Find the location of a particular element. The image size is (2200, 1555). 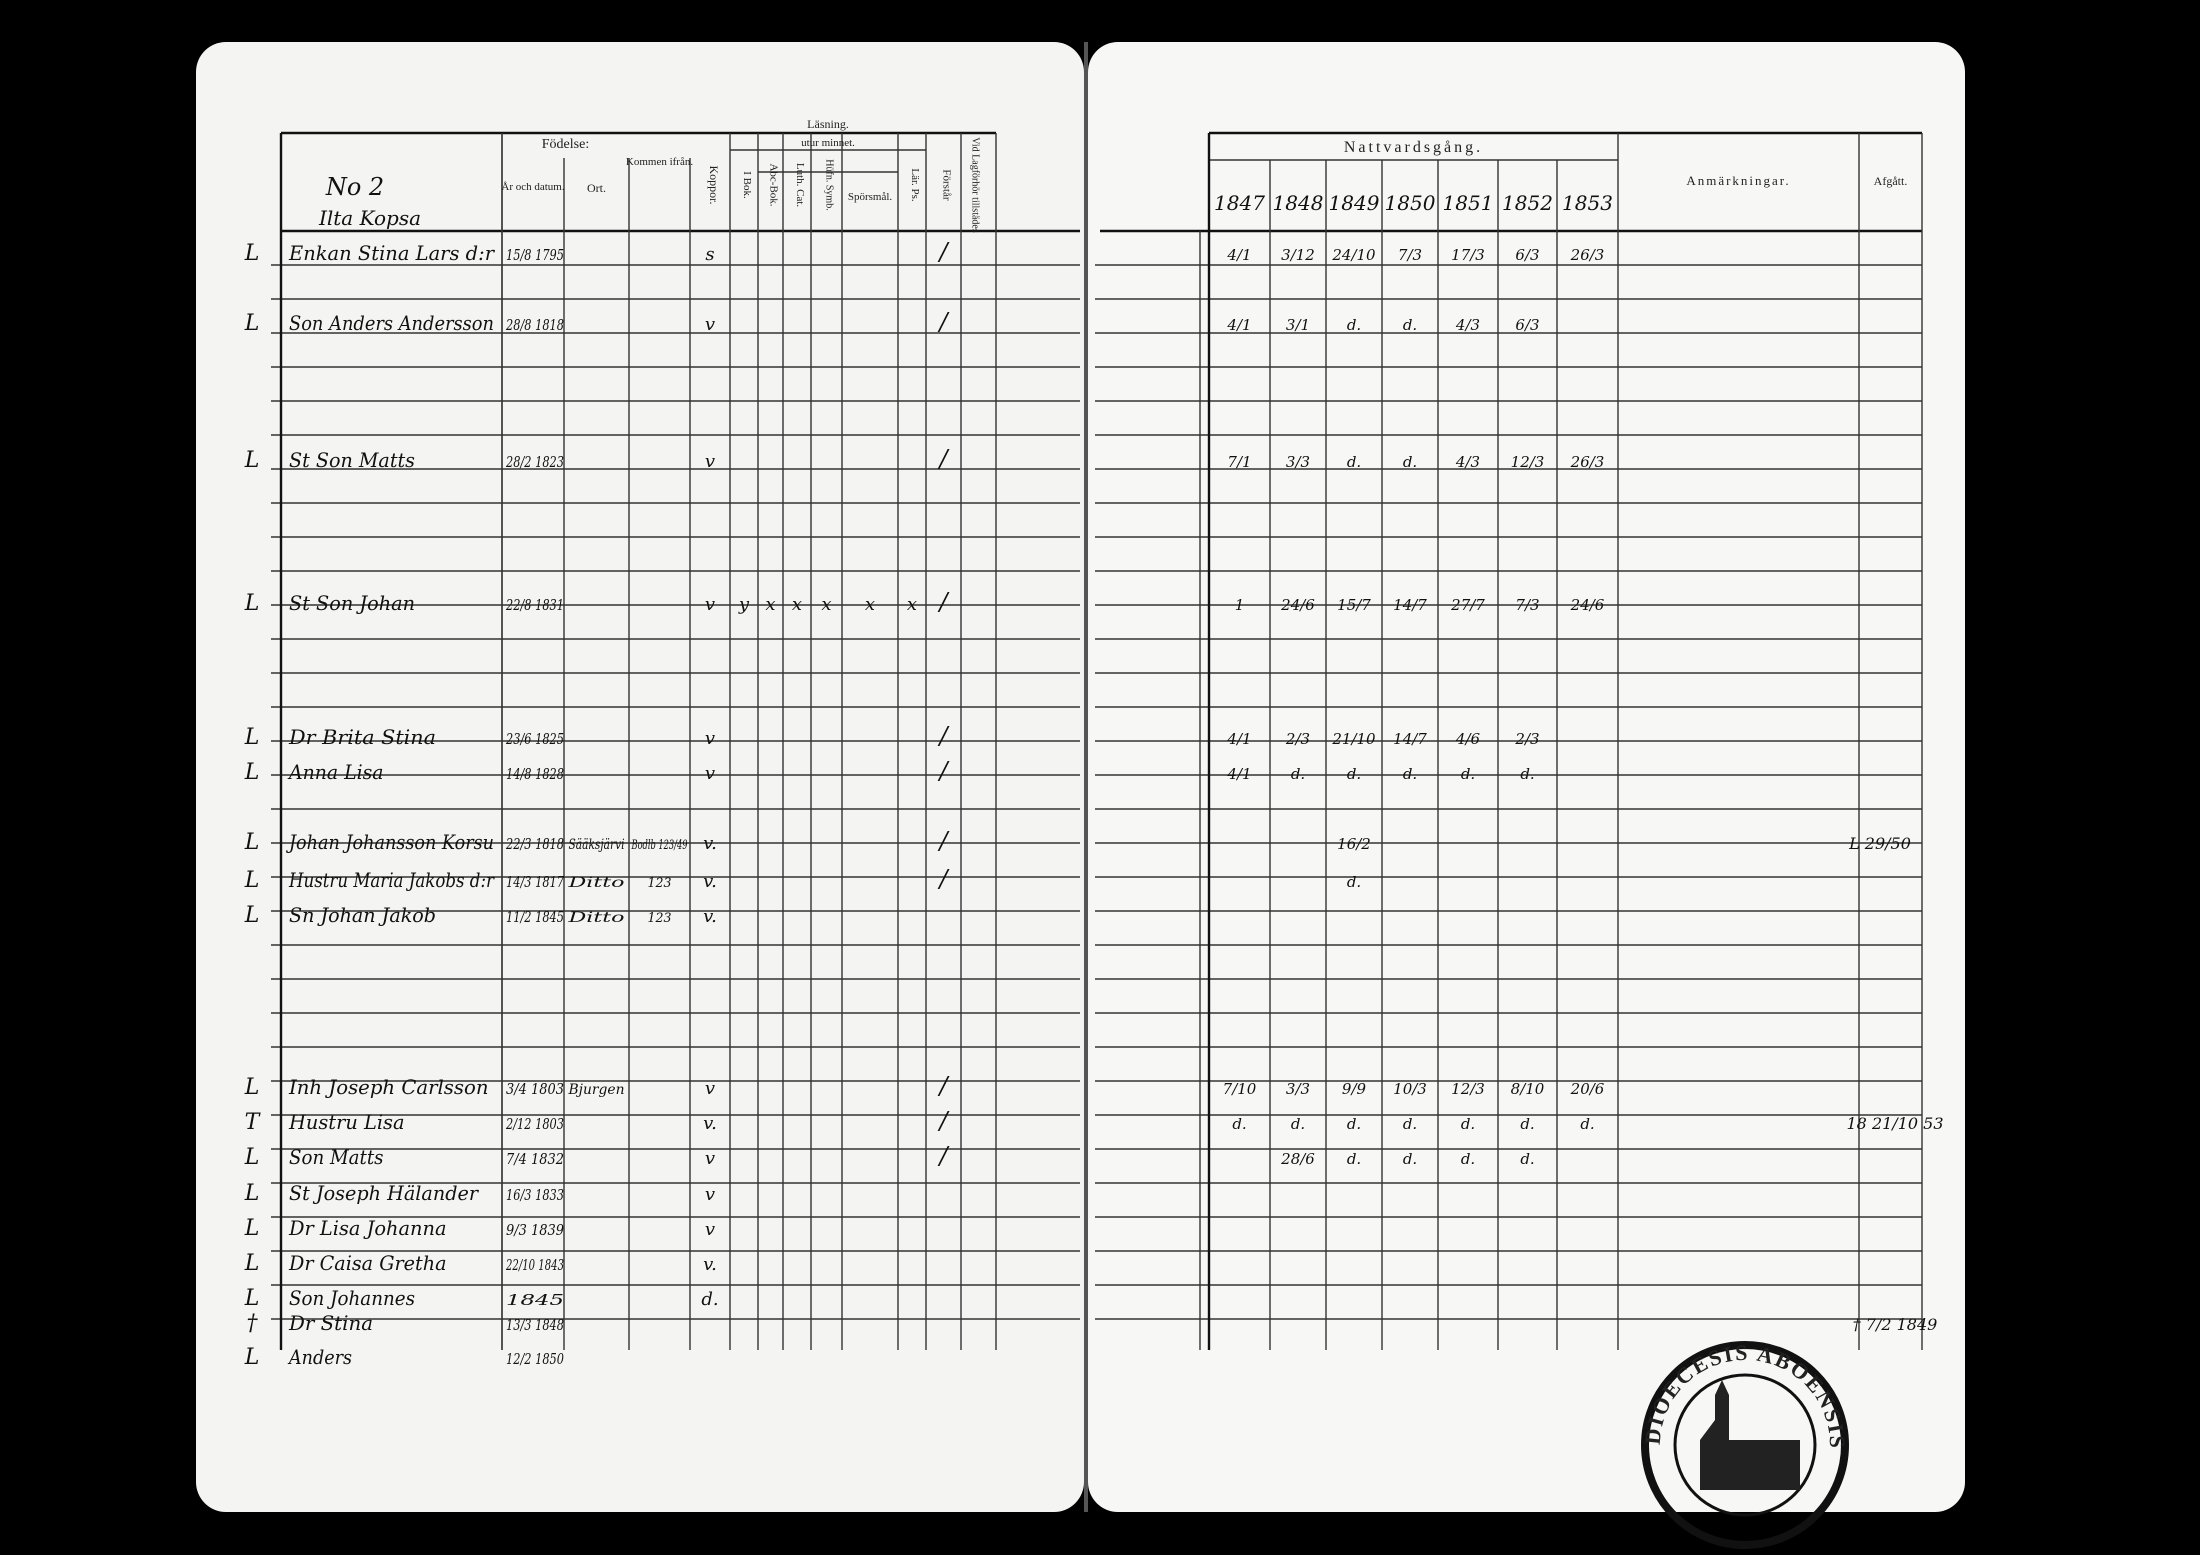

handwritten-entry: St Son Johan is located at coordinates (352, 603).